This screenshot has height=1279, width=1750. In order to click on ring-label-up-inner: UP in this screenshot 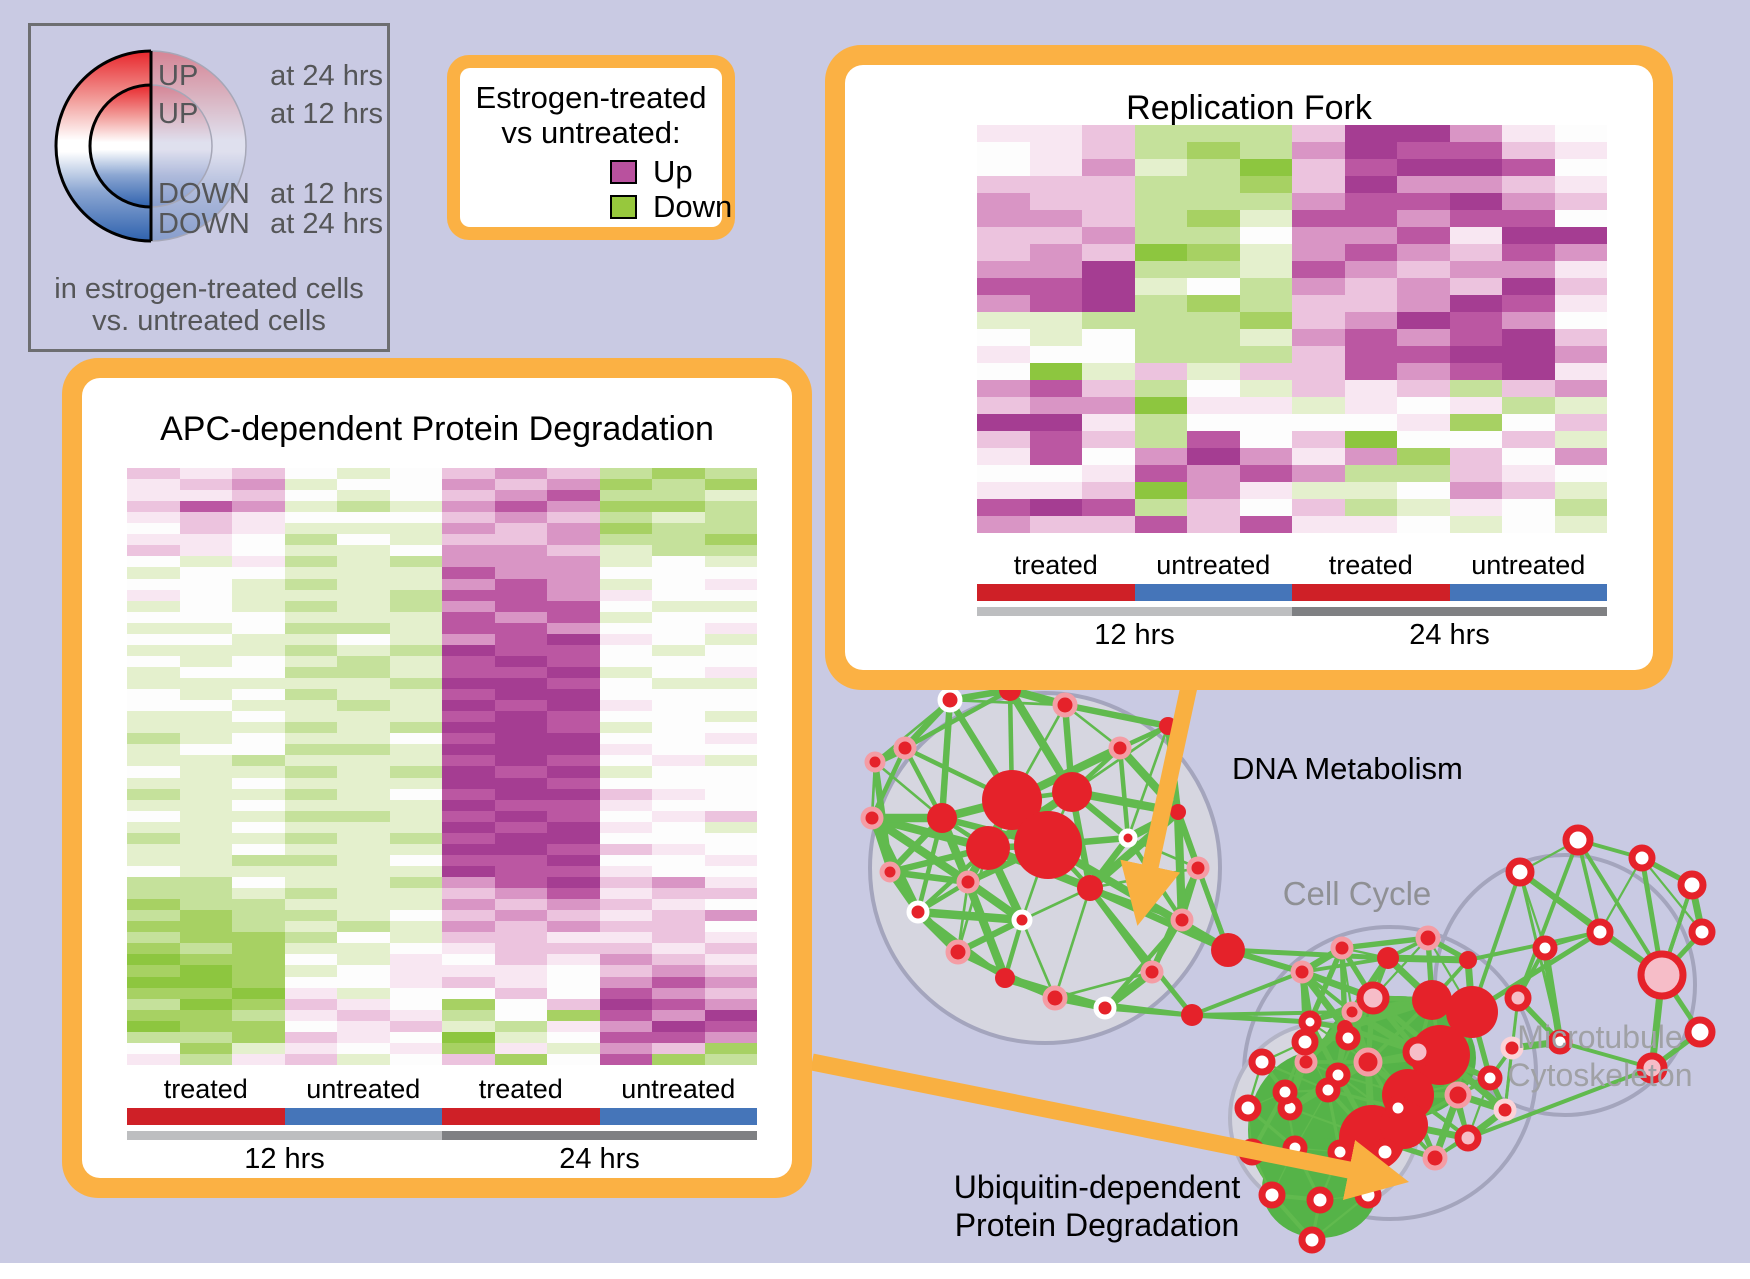, I will do `click(178, 114)`.